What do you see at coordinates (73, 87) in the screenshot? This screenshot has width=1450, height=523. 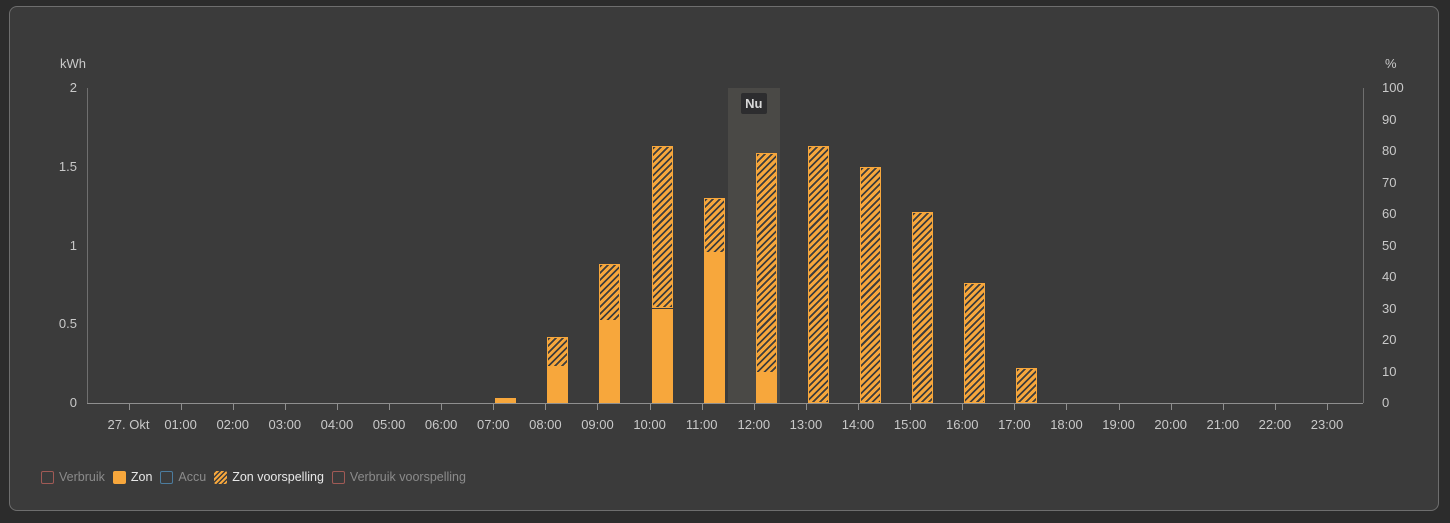 I see `y-axis-left-tick-label: 2` at bounding box center [73, 87].